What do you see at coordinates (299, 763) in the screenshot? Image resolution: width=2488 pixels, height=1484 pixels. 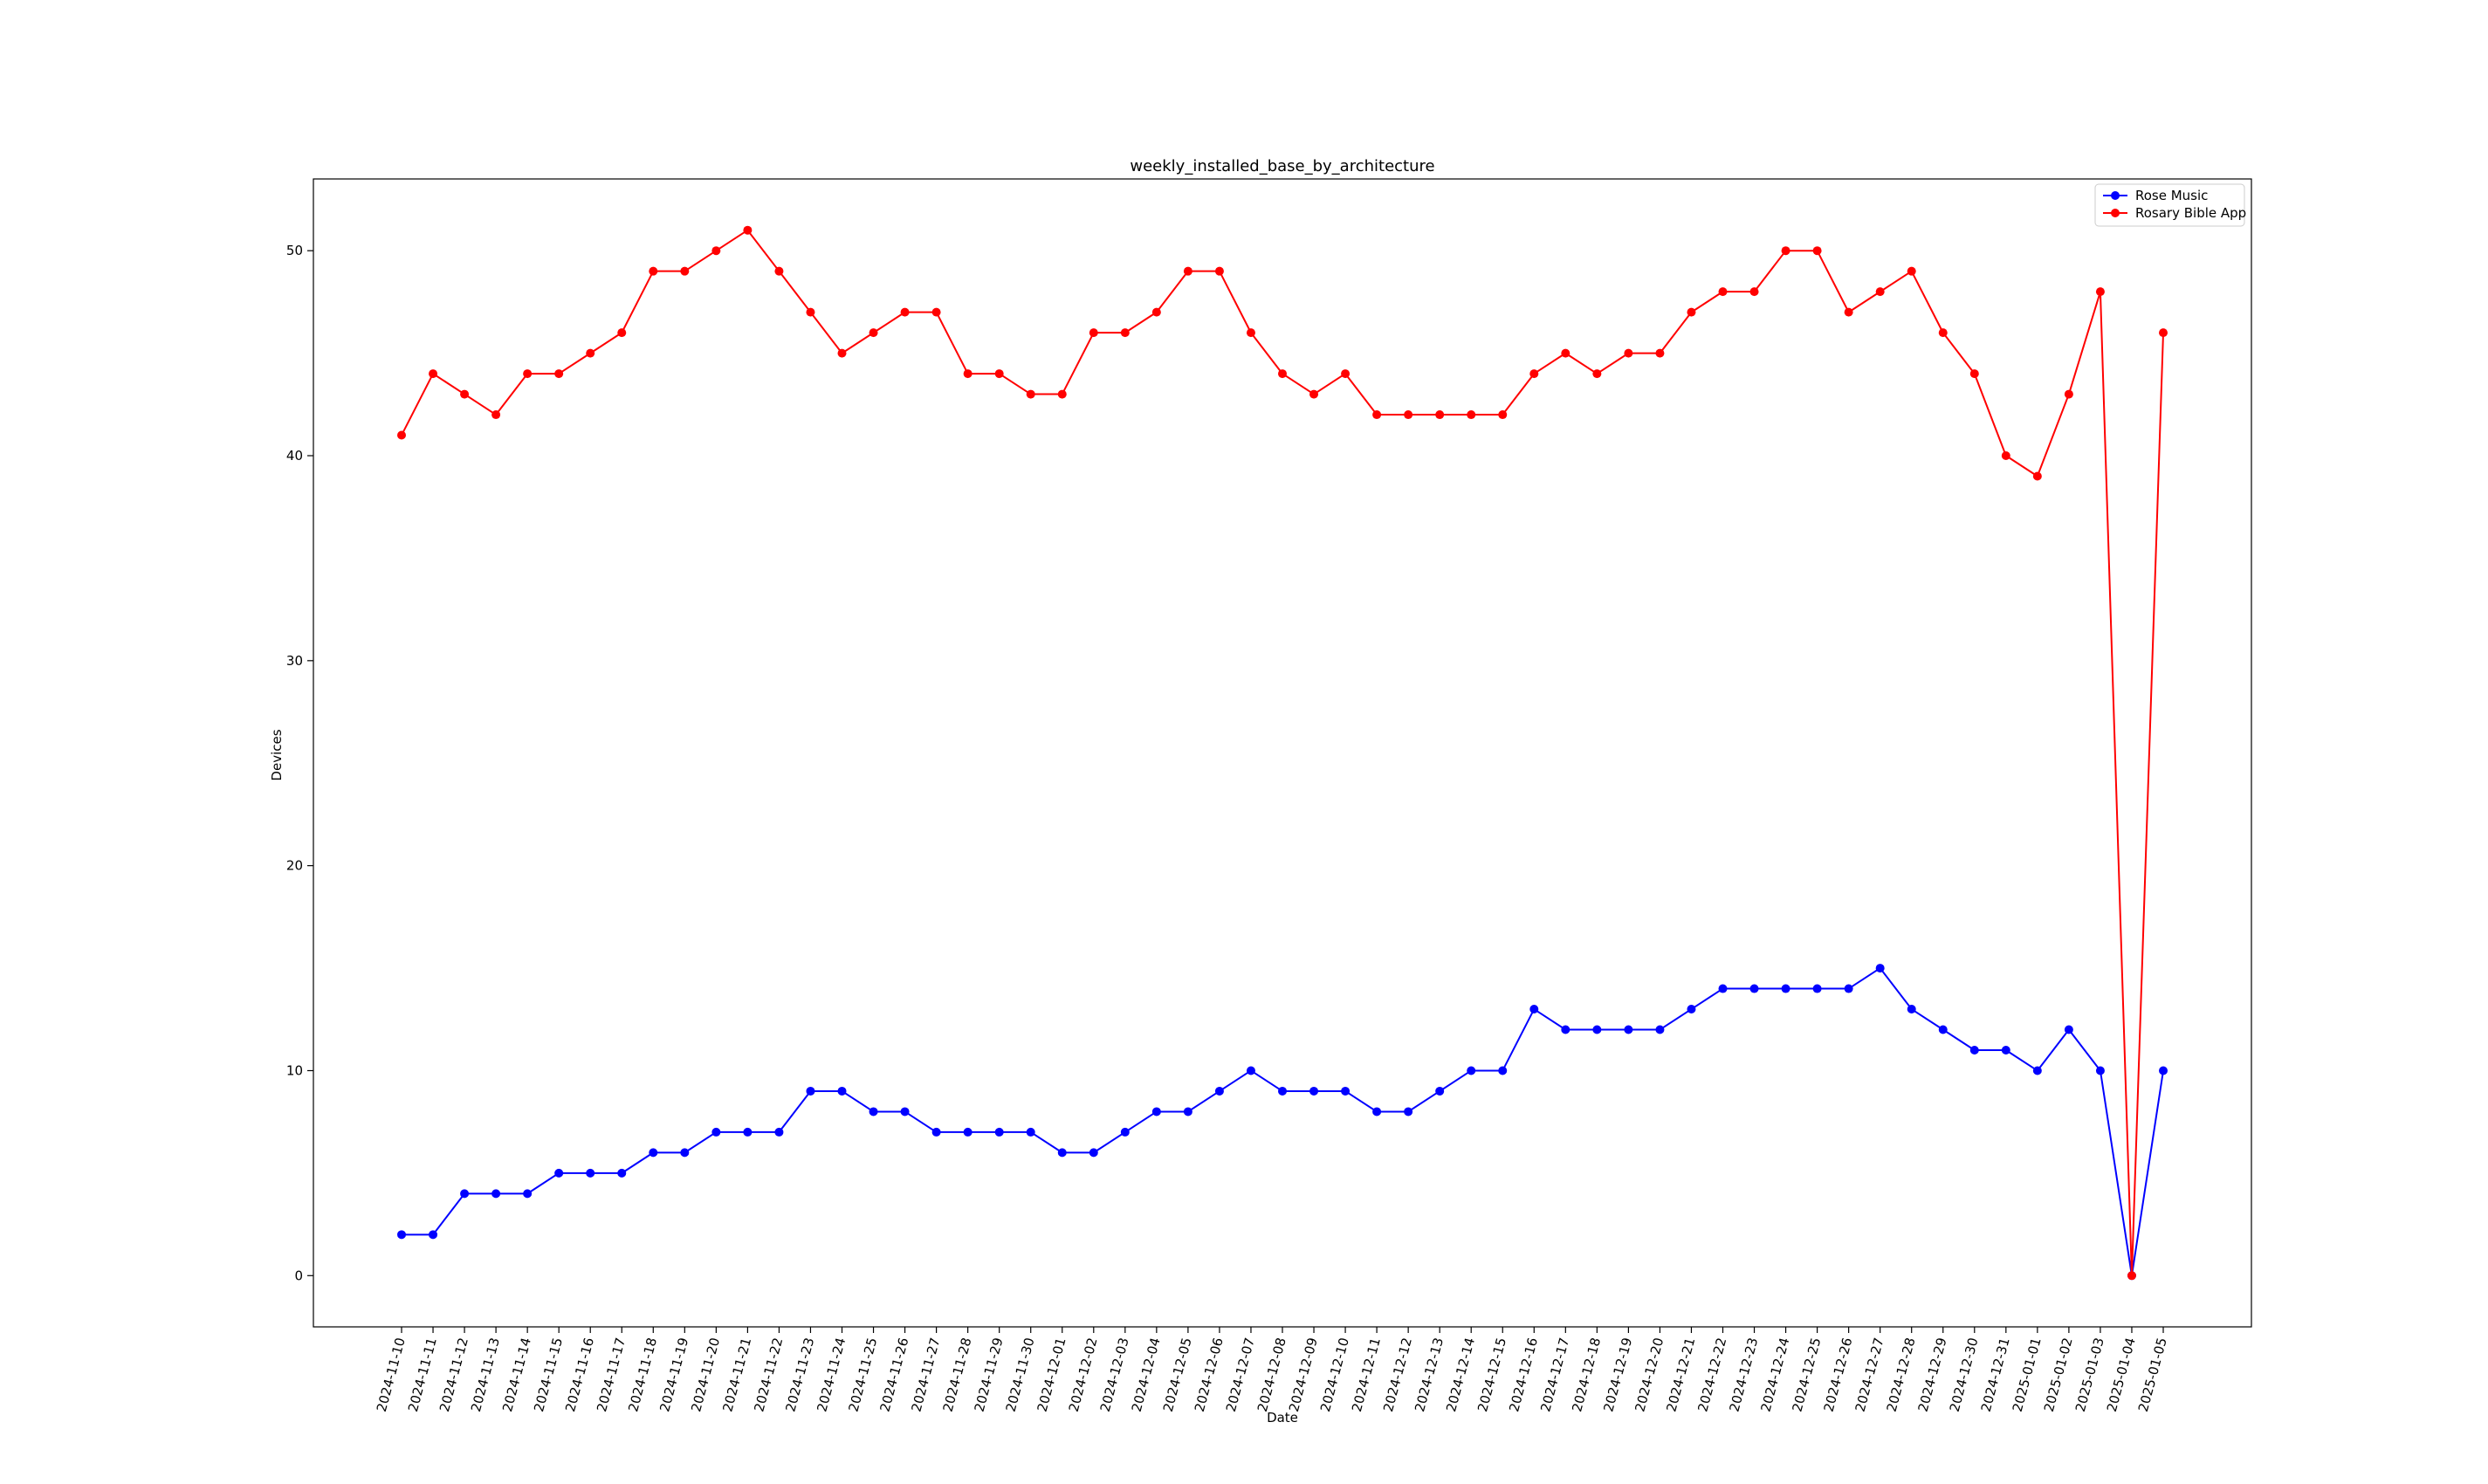 I see `y-axis: 0 10 20 30 40 50` at bounding box center [299, 763].